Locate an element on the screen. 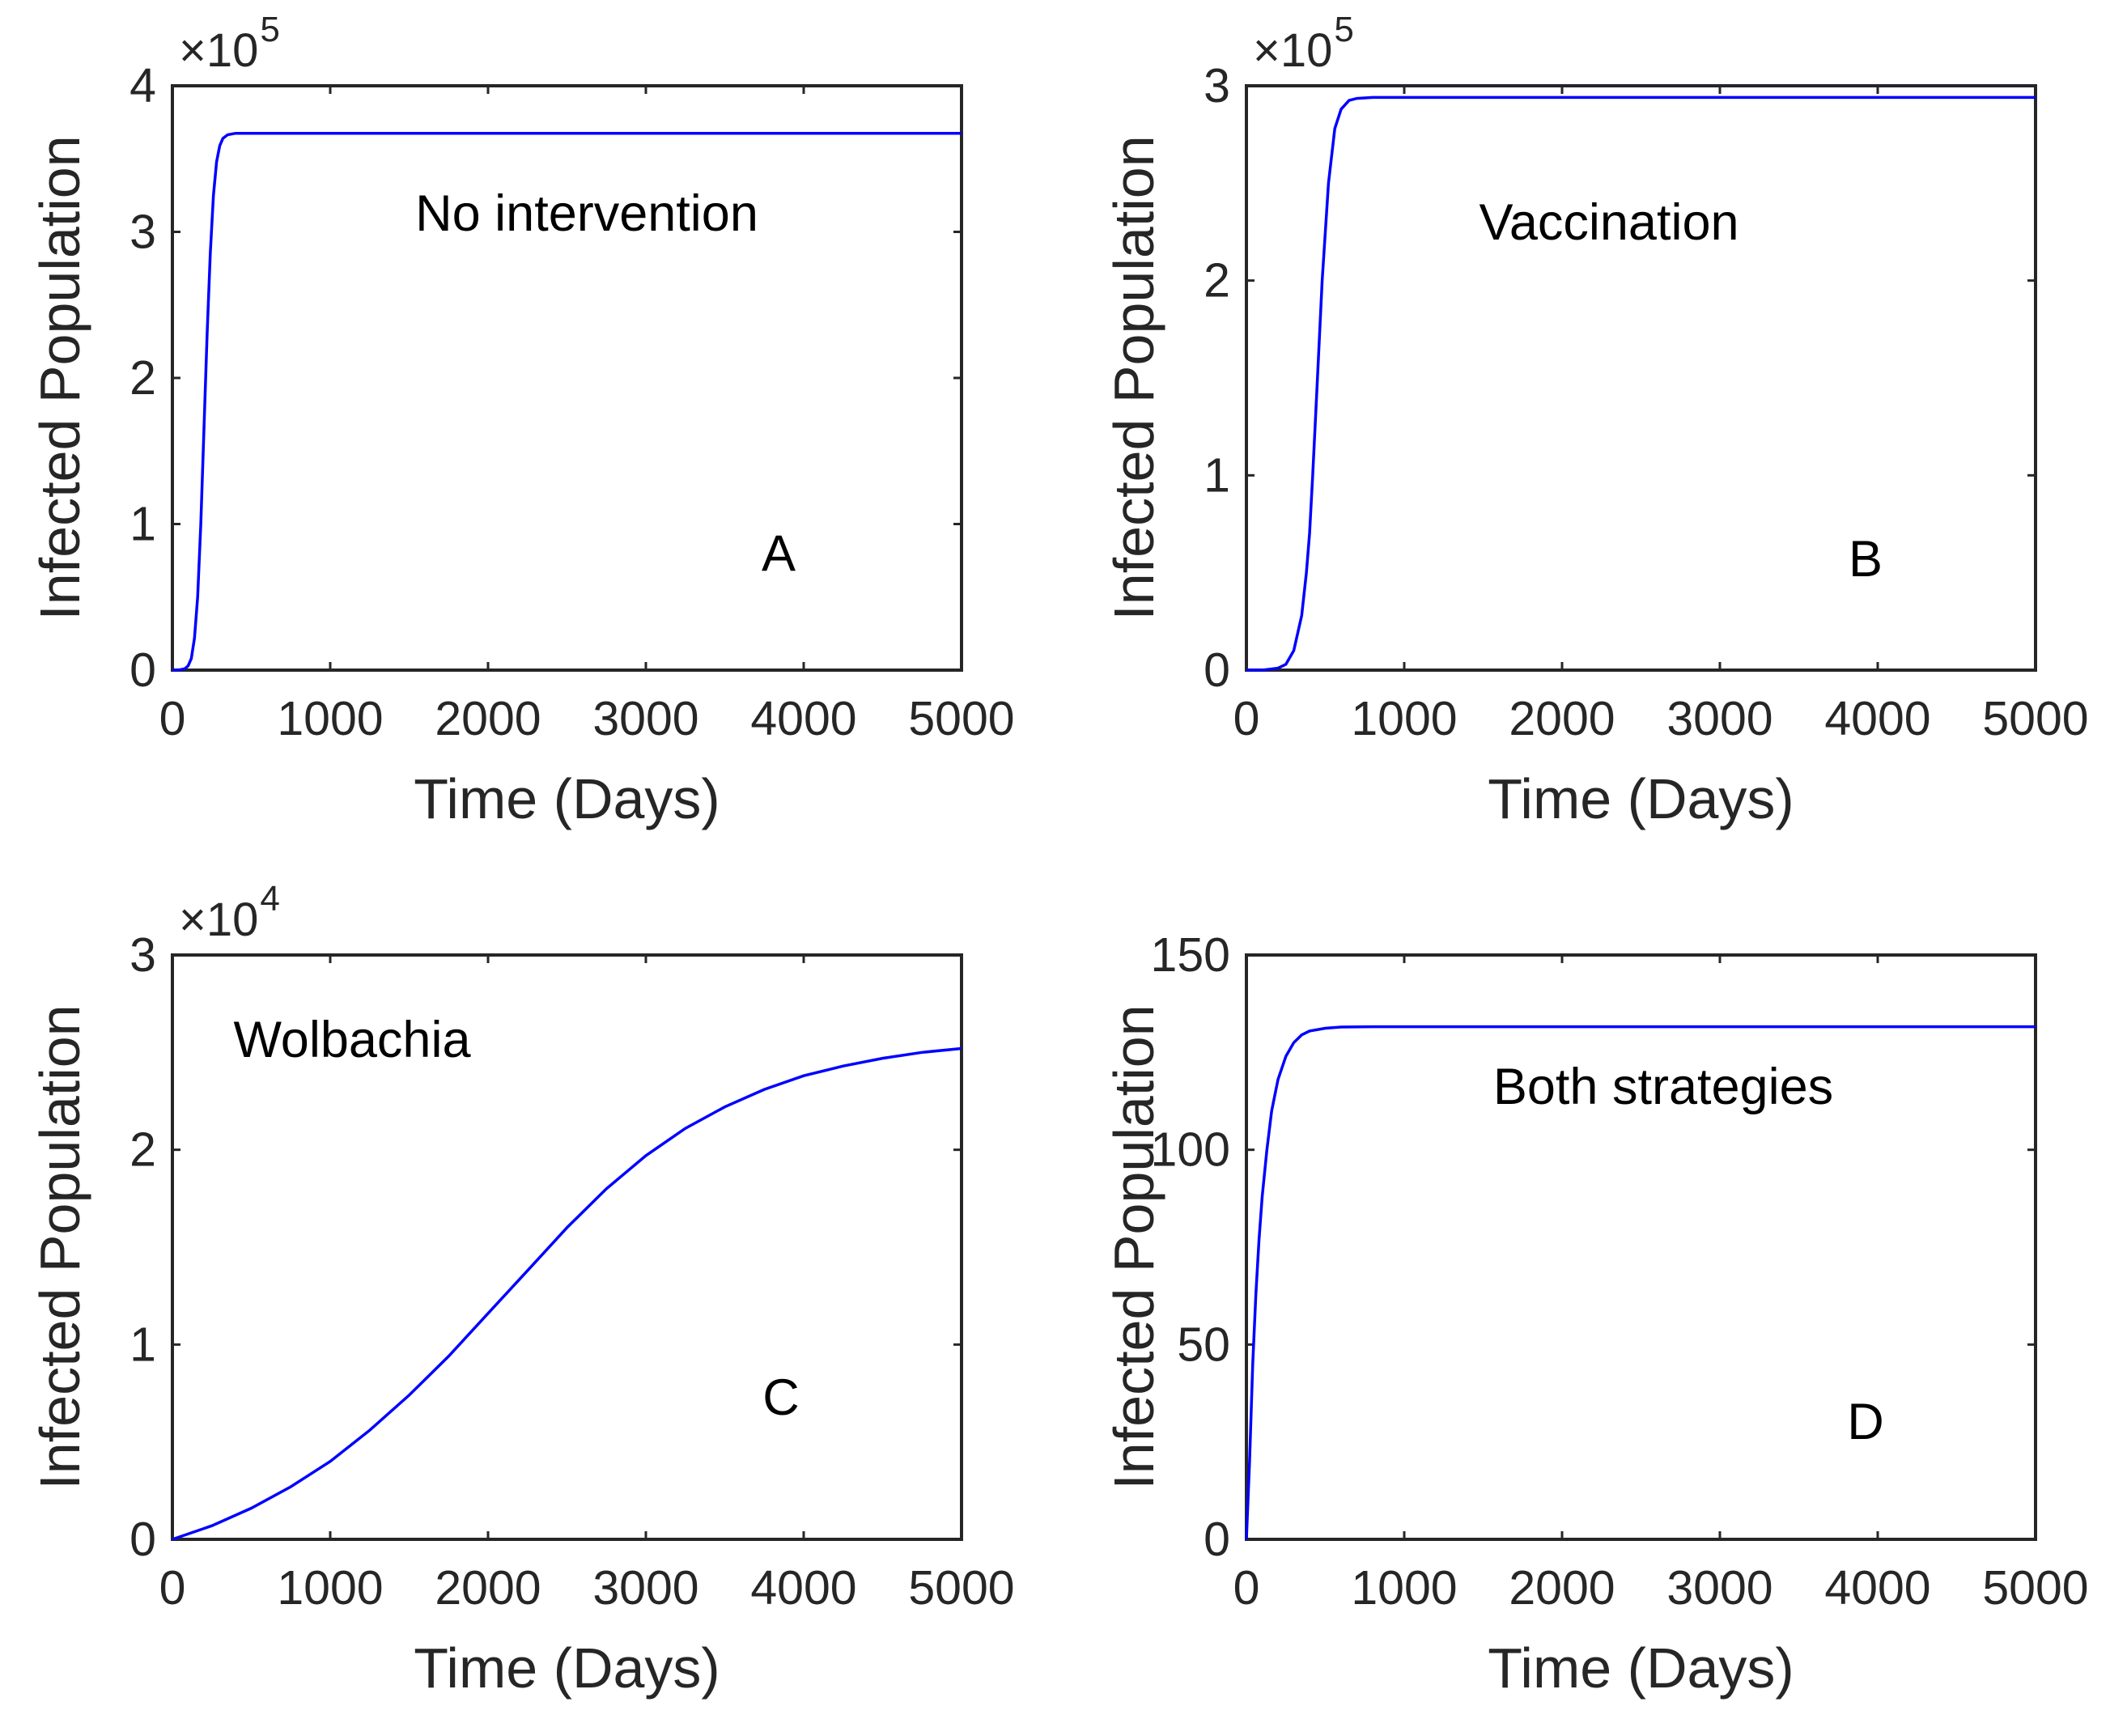  panel-a-xtick-label: 4000 is located at coordinates (803, 718).